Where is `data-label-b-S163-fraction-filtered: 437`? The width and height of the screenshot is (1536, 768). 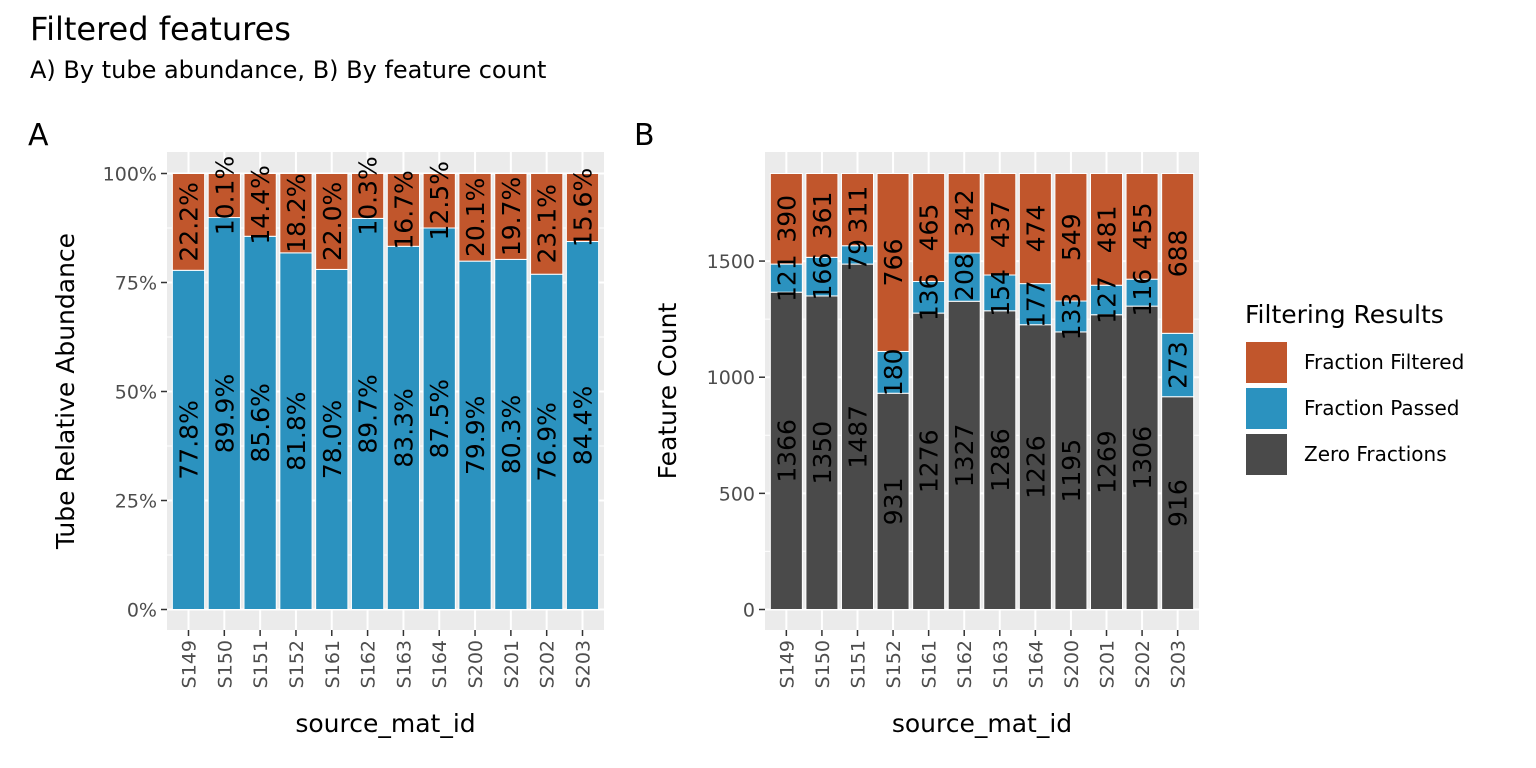 data-label-b-S163-fraction-filtered: 437 is located at coordinates (1000, 224).